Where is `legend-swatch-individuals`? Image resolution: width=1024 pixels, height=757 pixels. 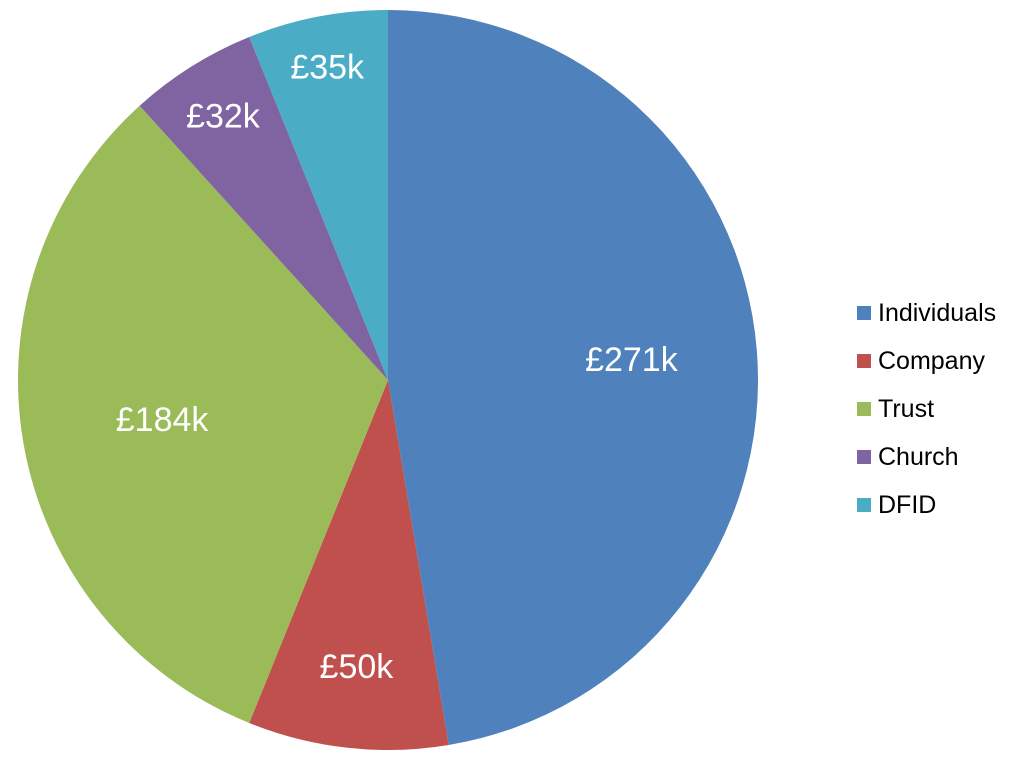
legend-swatch-individuals is located at coordinates (864, 313).